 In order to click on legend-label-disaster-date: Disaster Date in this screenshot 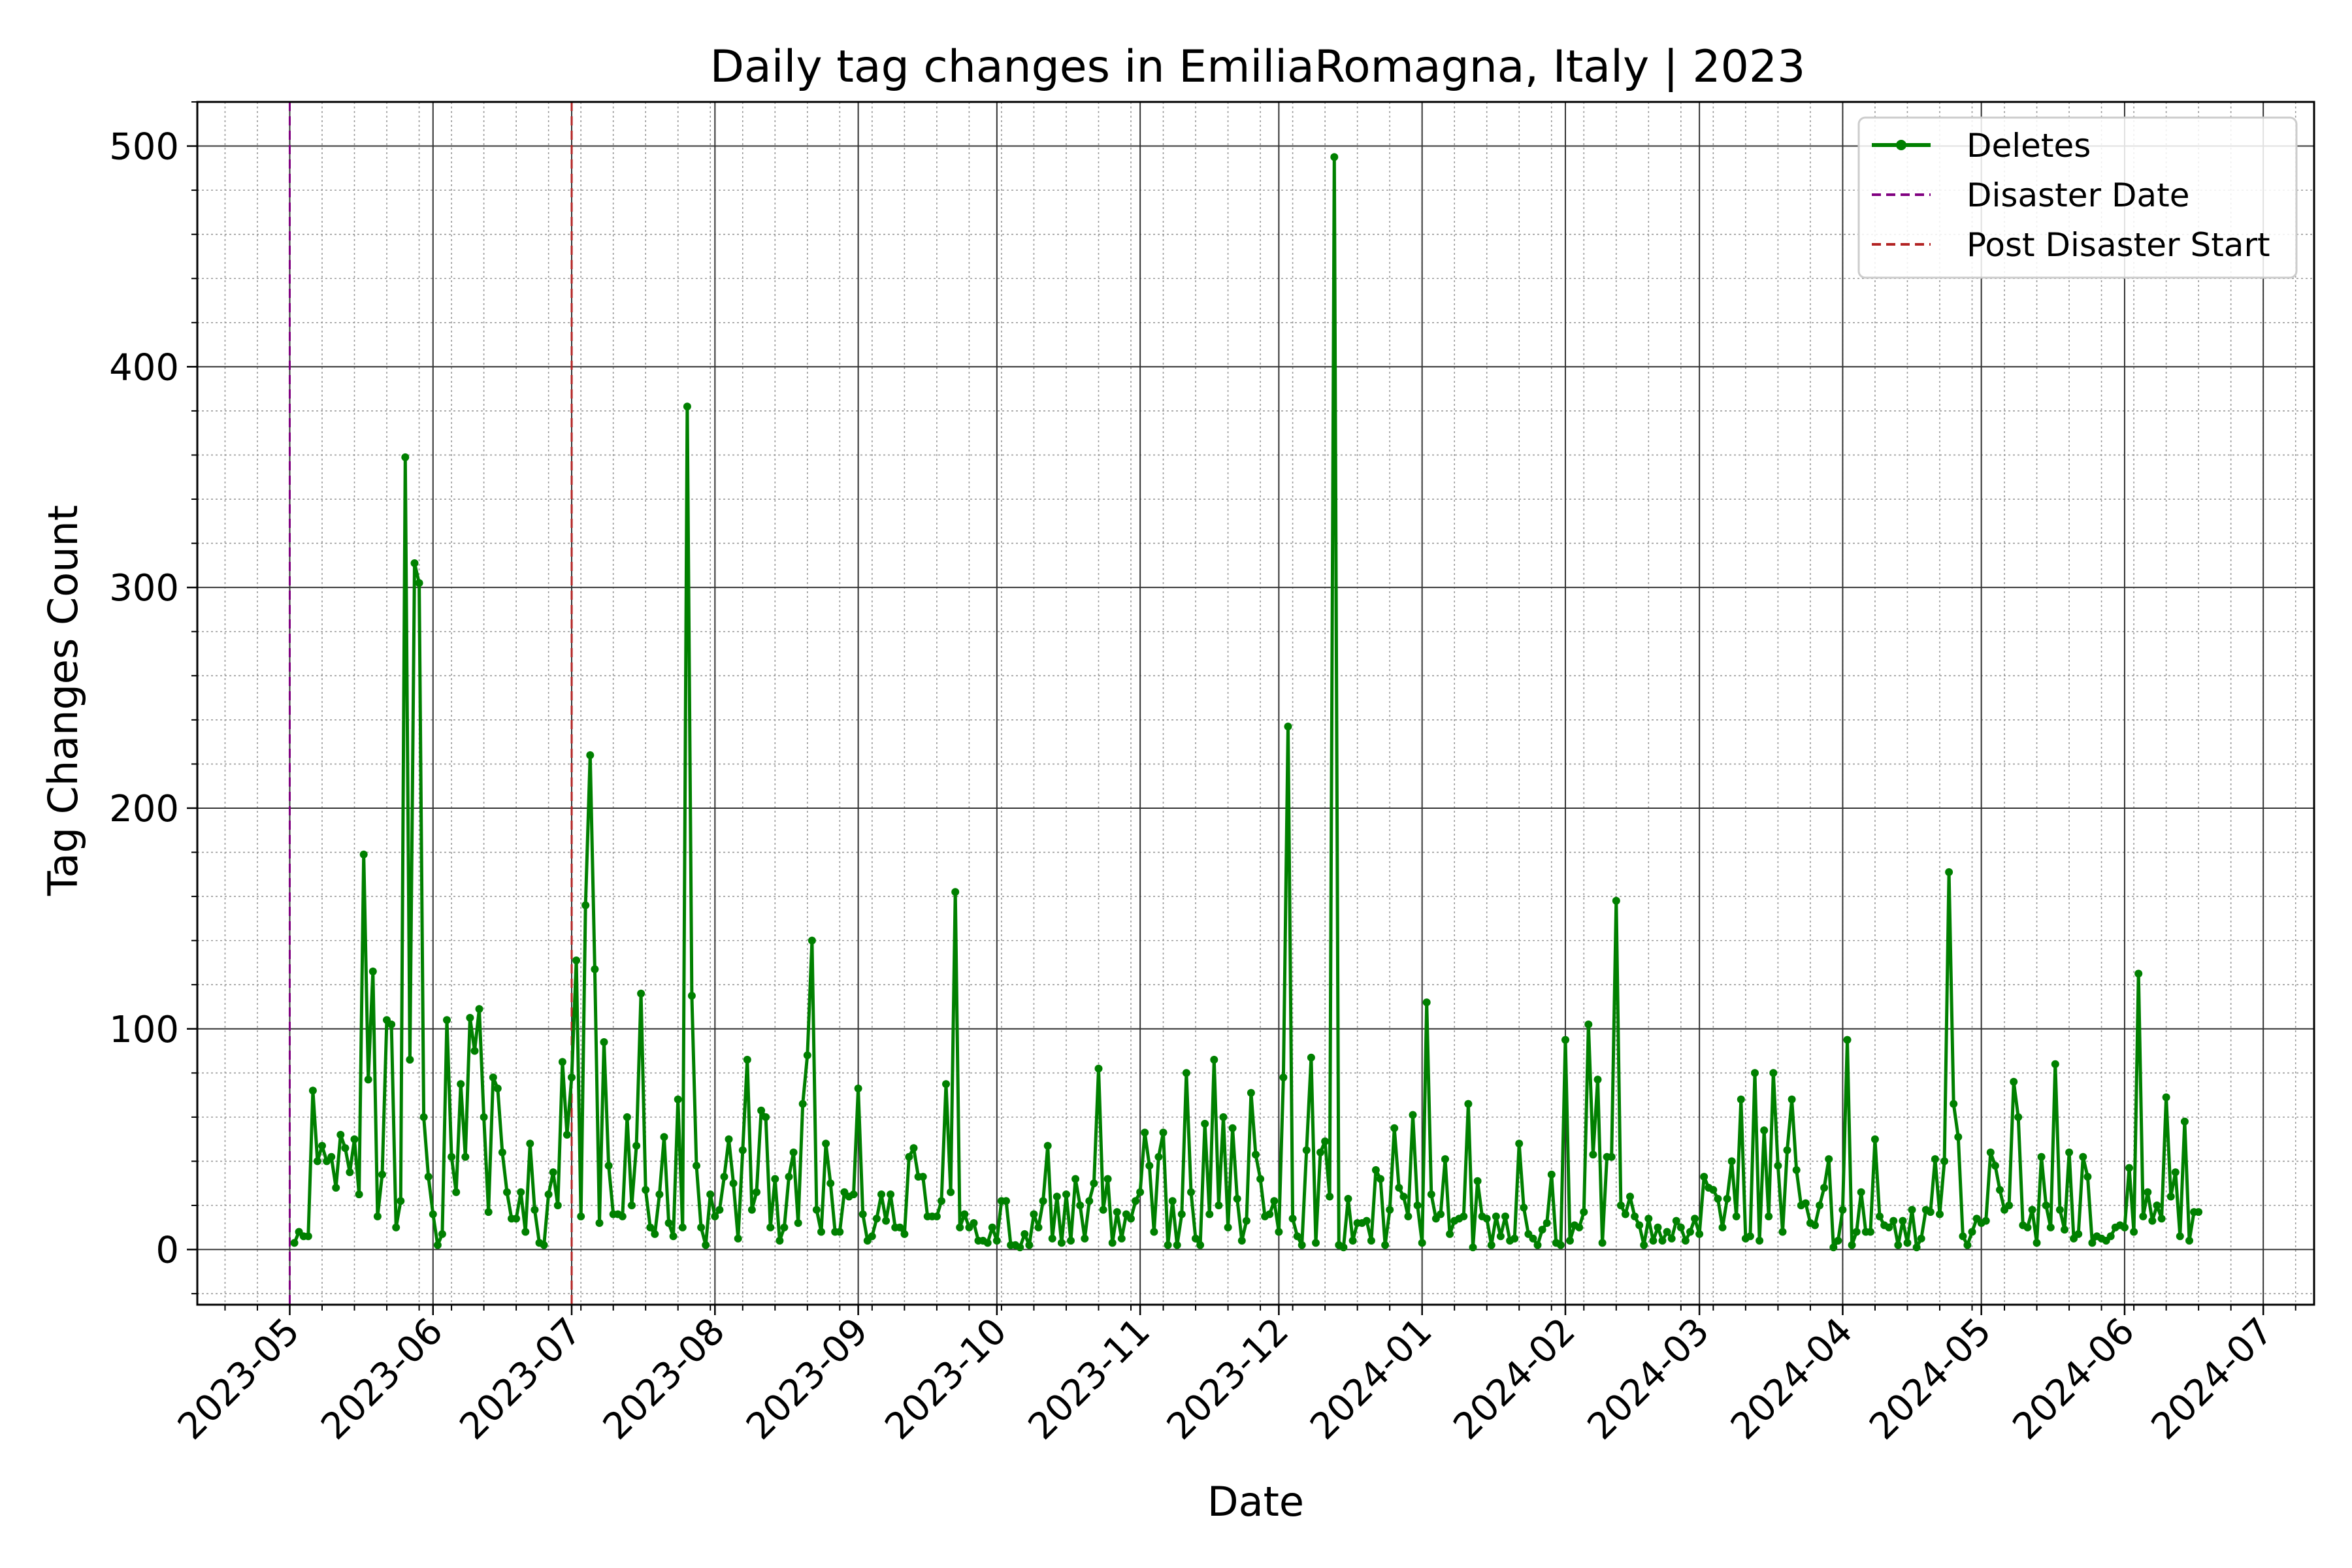, I will do `click(2078, 195)`.